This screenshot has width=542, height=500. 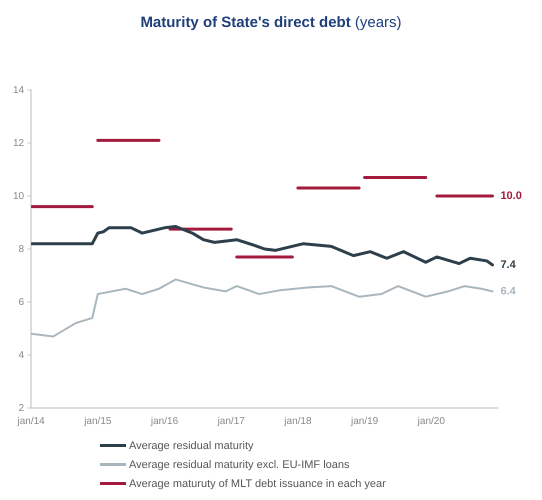 I want to click on chart-subtitle: (years), so click(x=378, y=22).